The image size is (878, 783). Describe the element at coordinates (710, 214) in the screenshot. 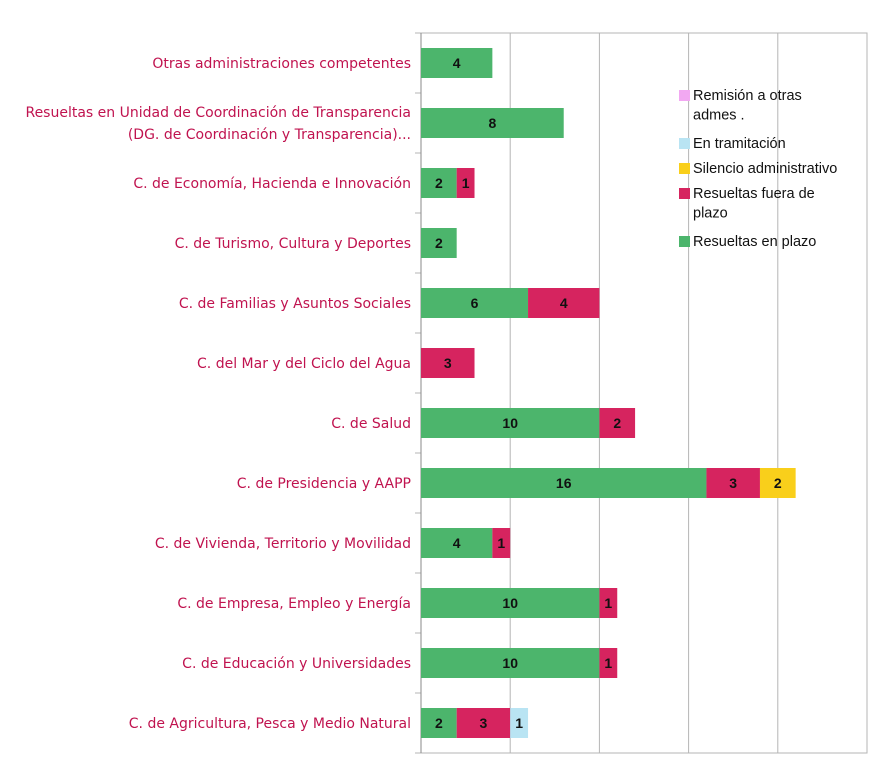

I see `legend-label: plazo` at that location.